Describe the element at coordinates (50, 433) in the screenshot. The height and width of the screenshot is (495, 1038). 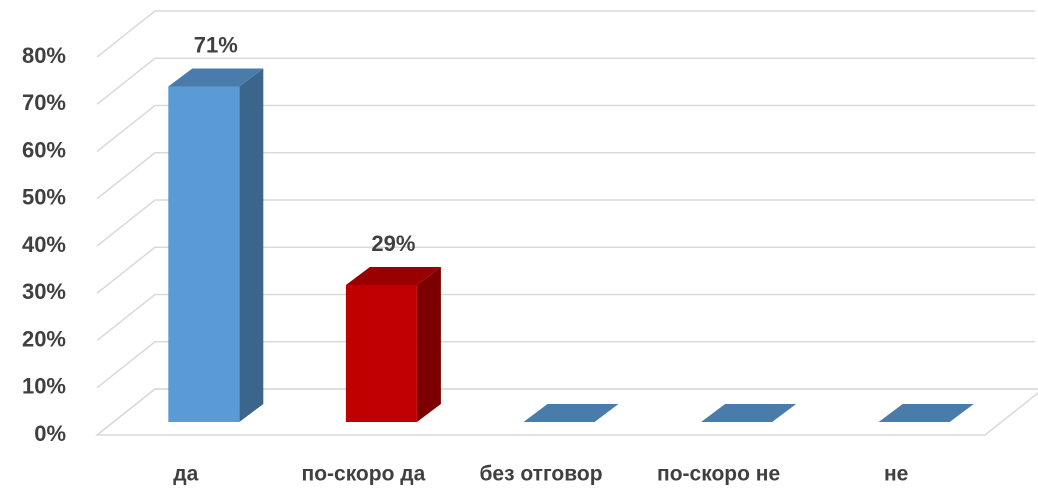
I see `y-tick-label: 0%` at that location.